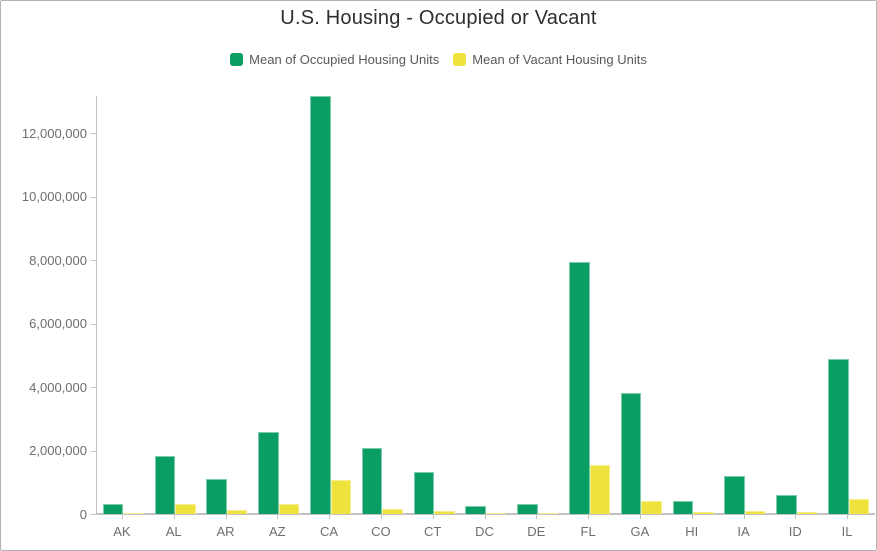  Describe the element at coordinates (58, 450) in the screenshot. I see `y-axis-label: 2,000,000` at that location.